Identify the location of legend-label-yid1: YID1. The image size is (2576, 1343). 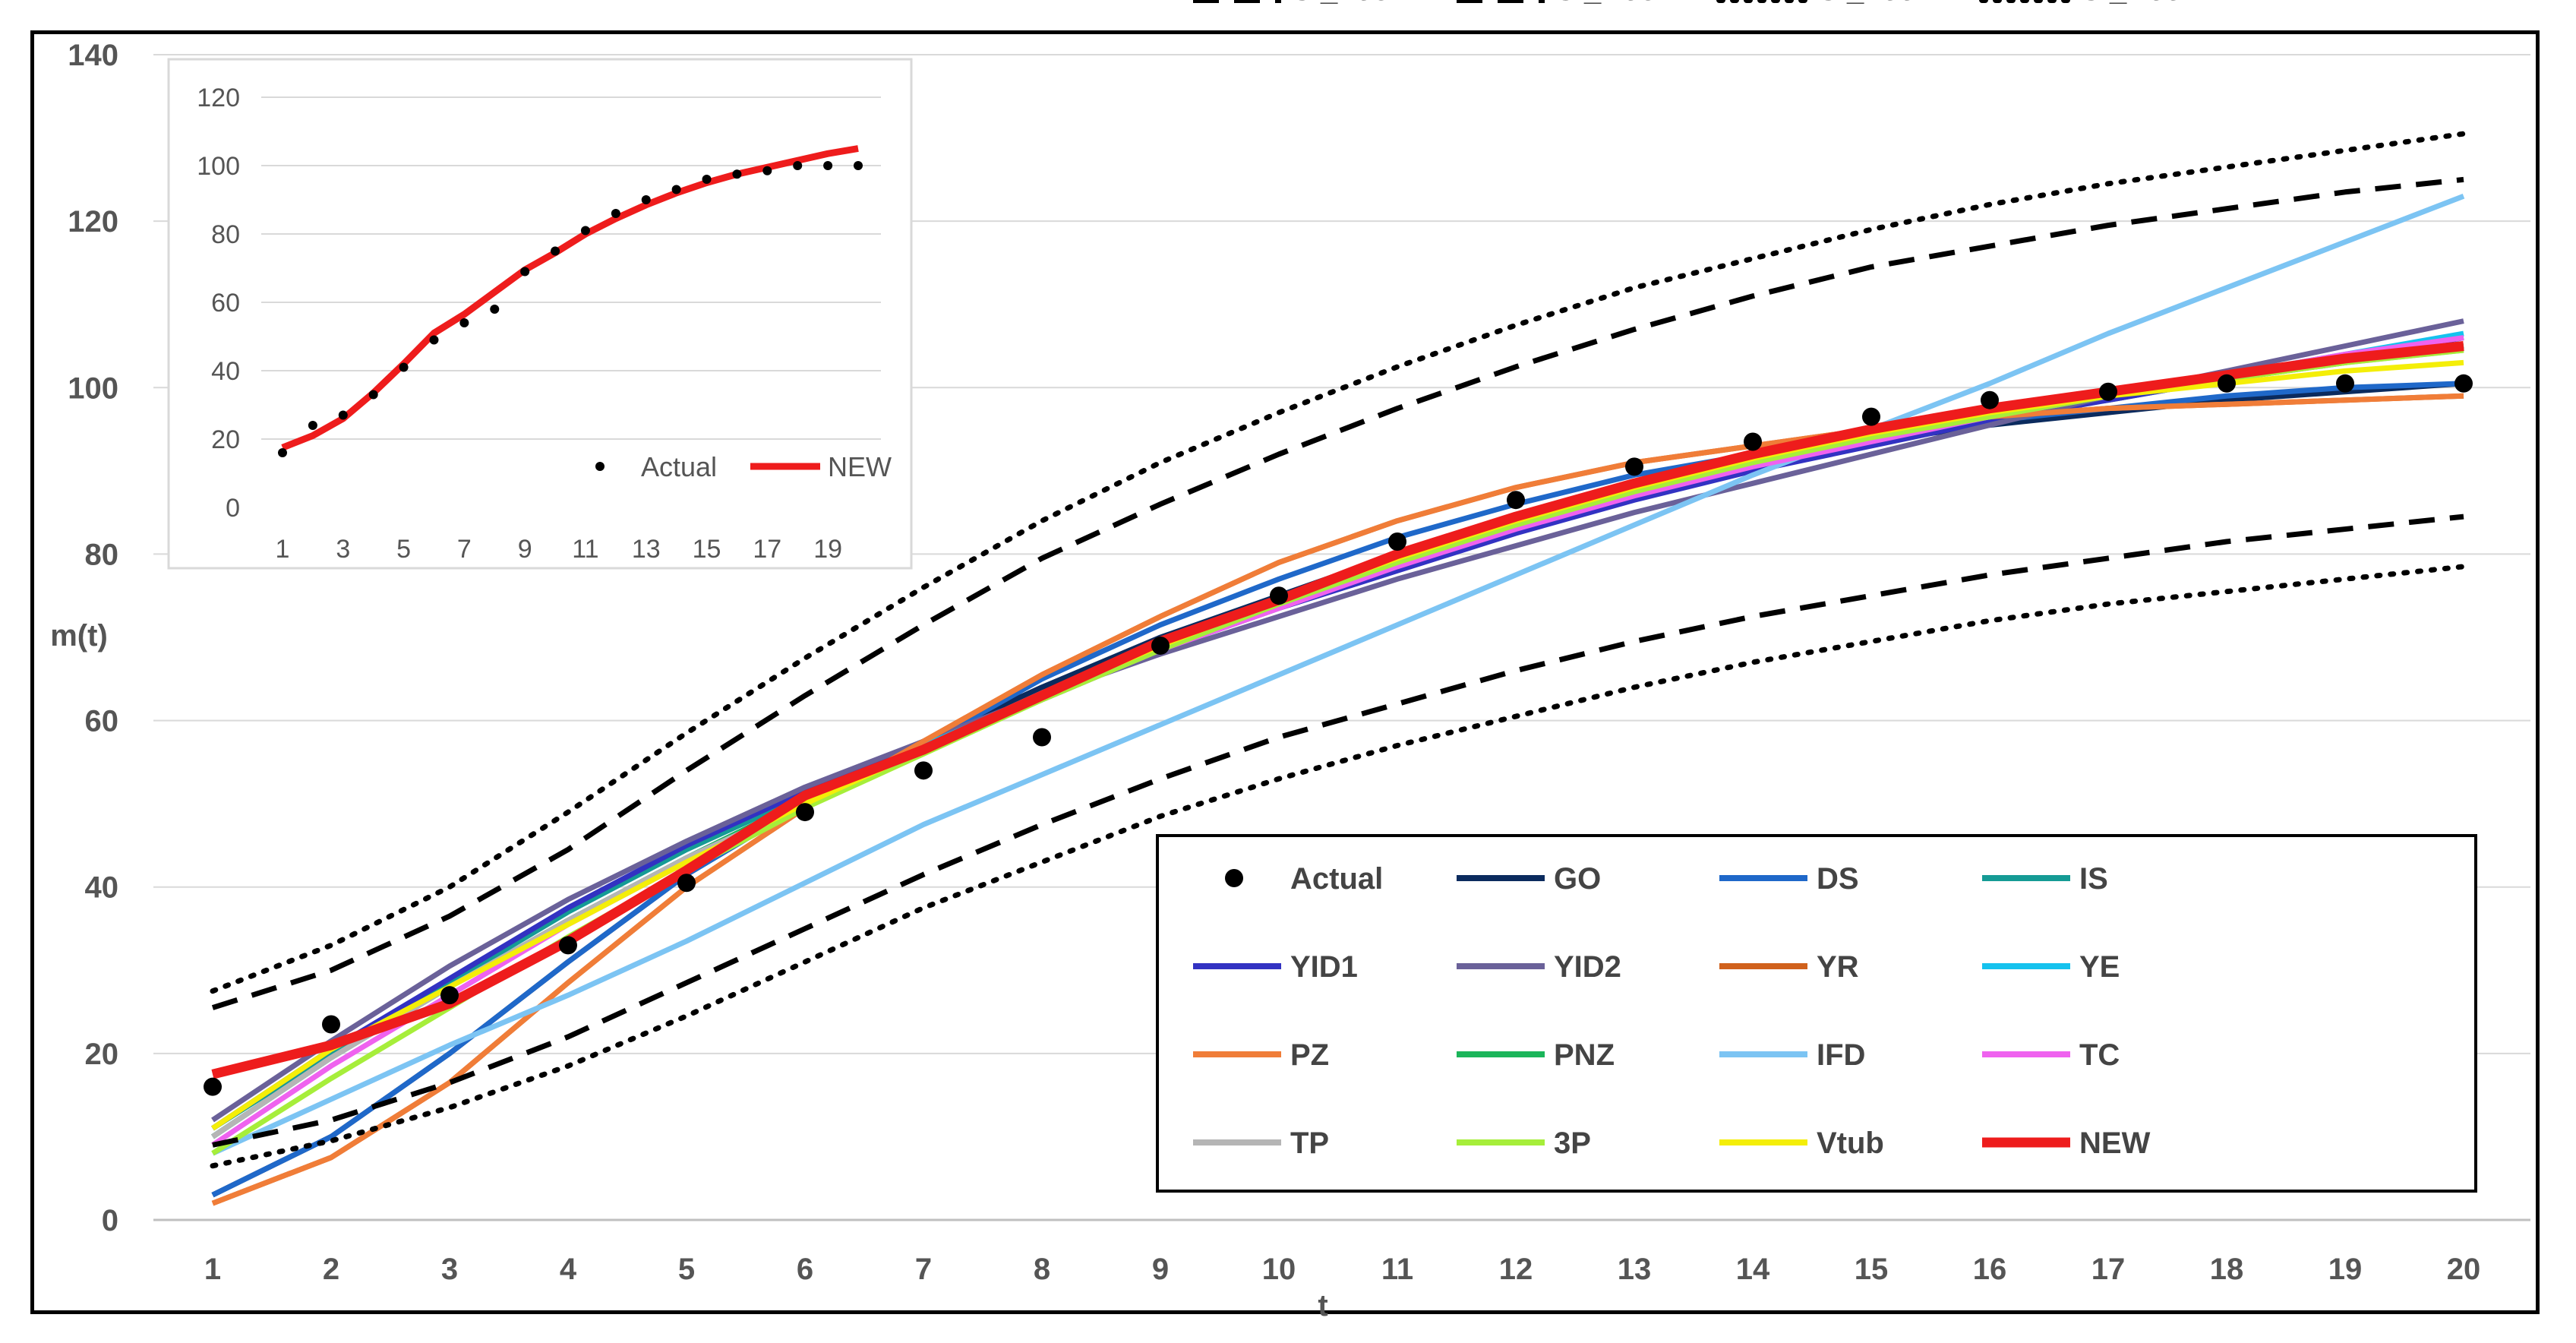
(1324, 967).